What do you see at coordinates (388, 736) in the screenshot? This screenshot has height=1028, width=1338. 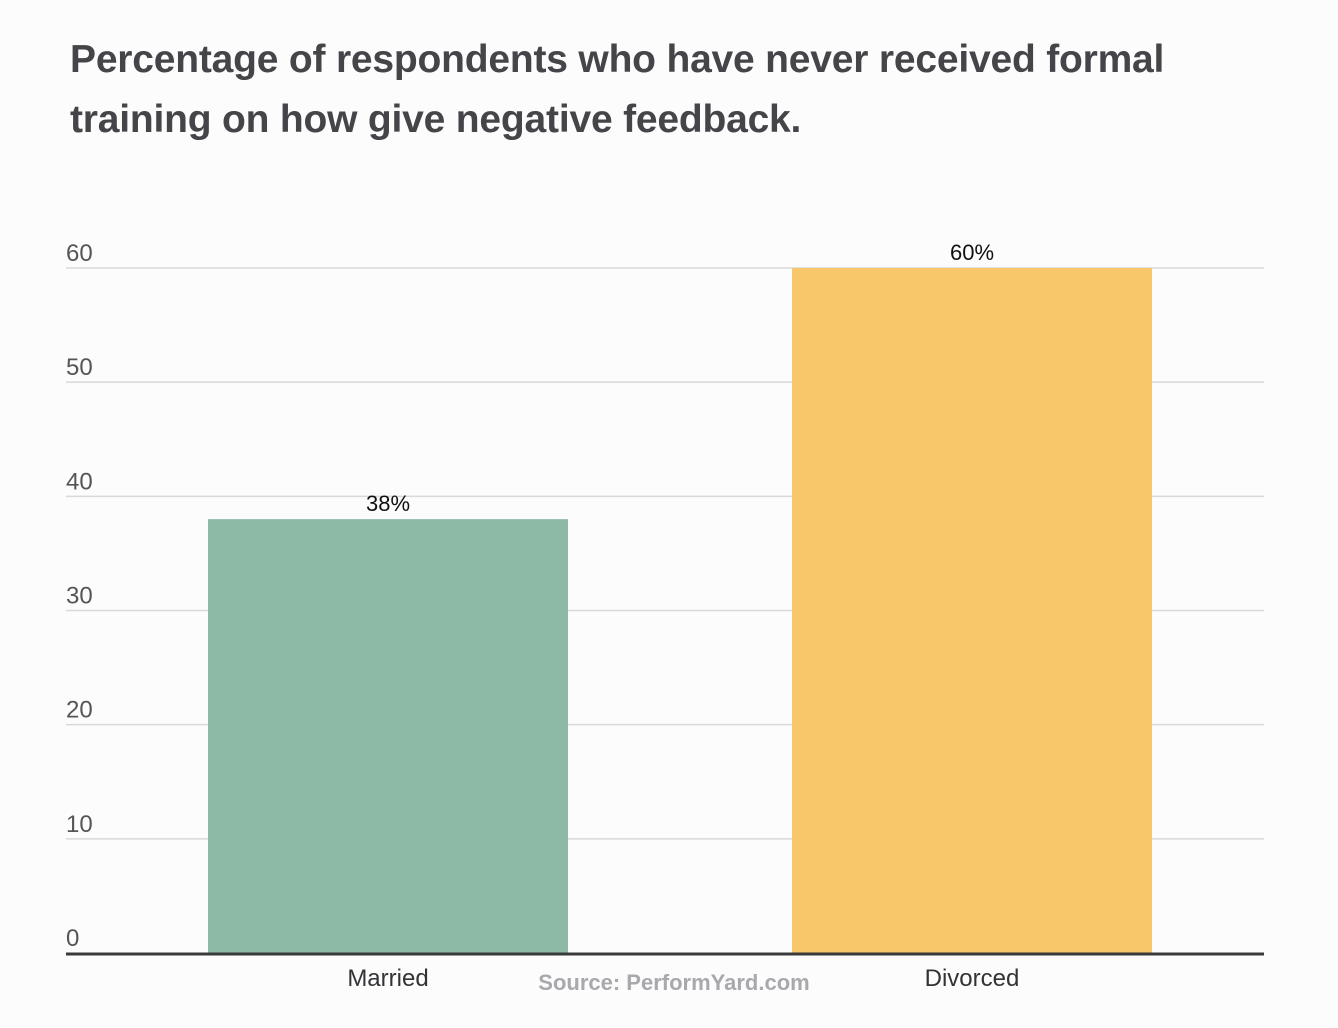 I see `bar-married` at bounding box center [388, 736].